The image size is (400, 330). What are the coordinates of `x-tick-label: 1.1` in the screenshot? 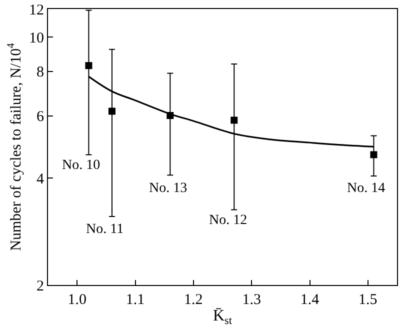 It's located at (135, 300).